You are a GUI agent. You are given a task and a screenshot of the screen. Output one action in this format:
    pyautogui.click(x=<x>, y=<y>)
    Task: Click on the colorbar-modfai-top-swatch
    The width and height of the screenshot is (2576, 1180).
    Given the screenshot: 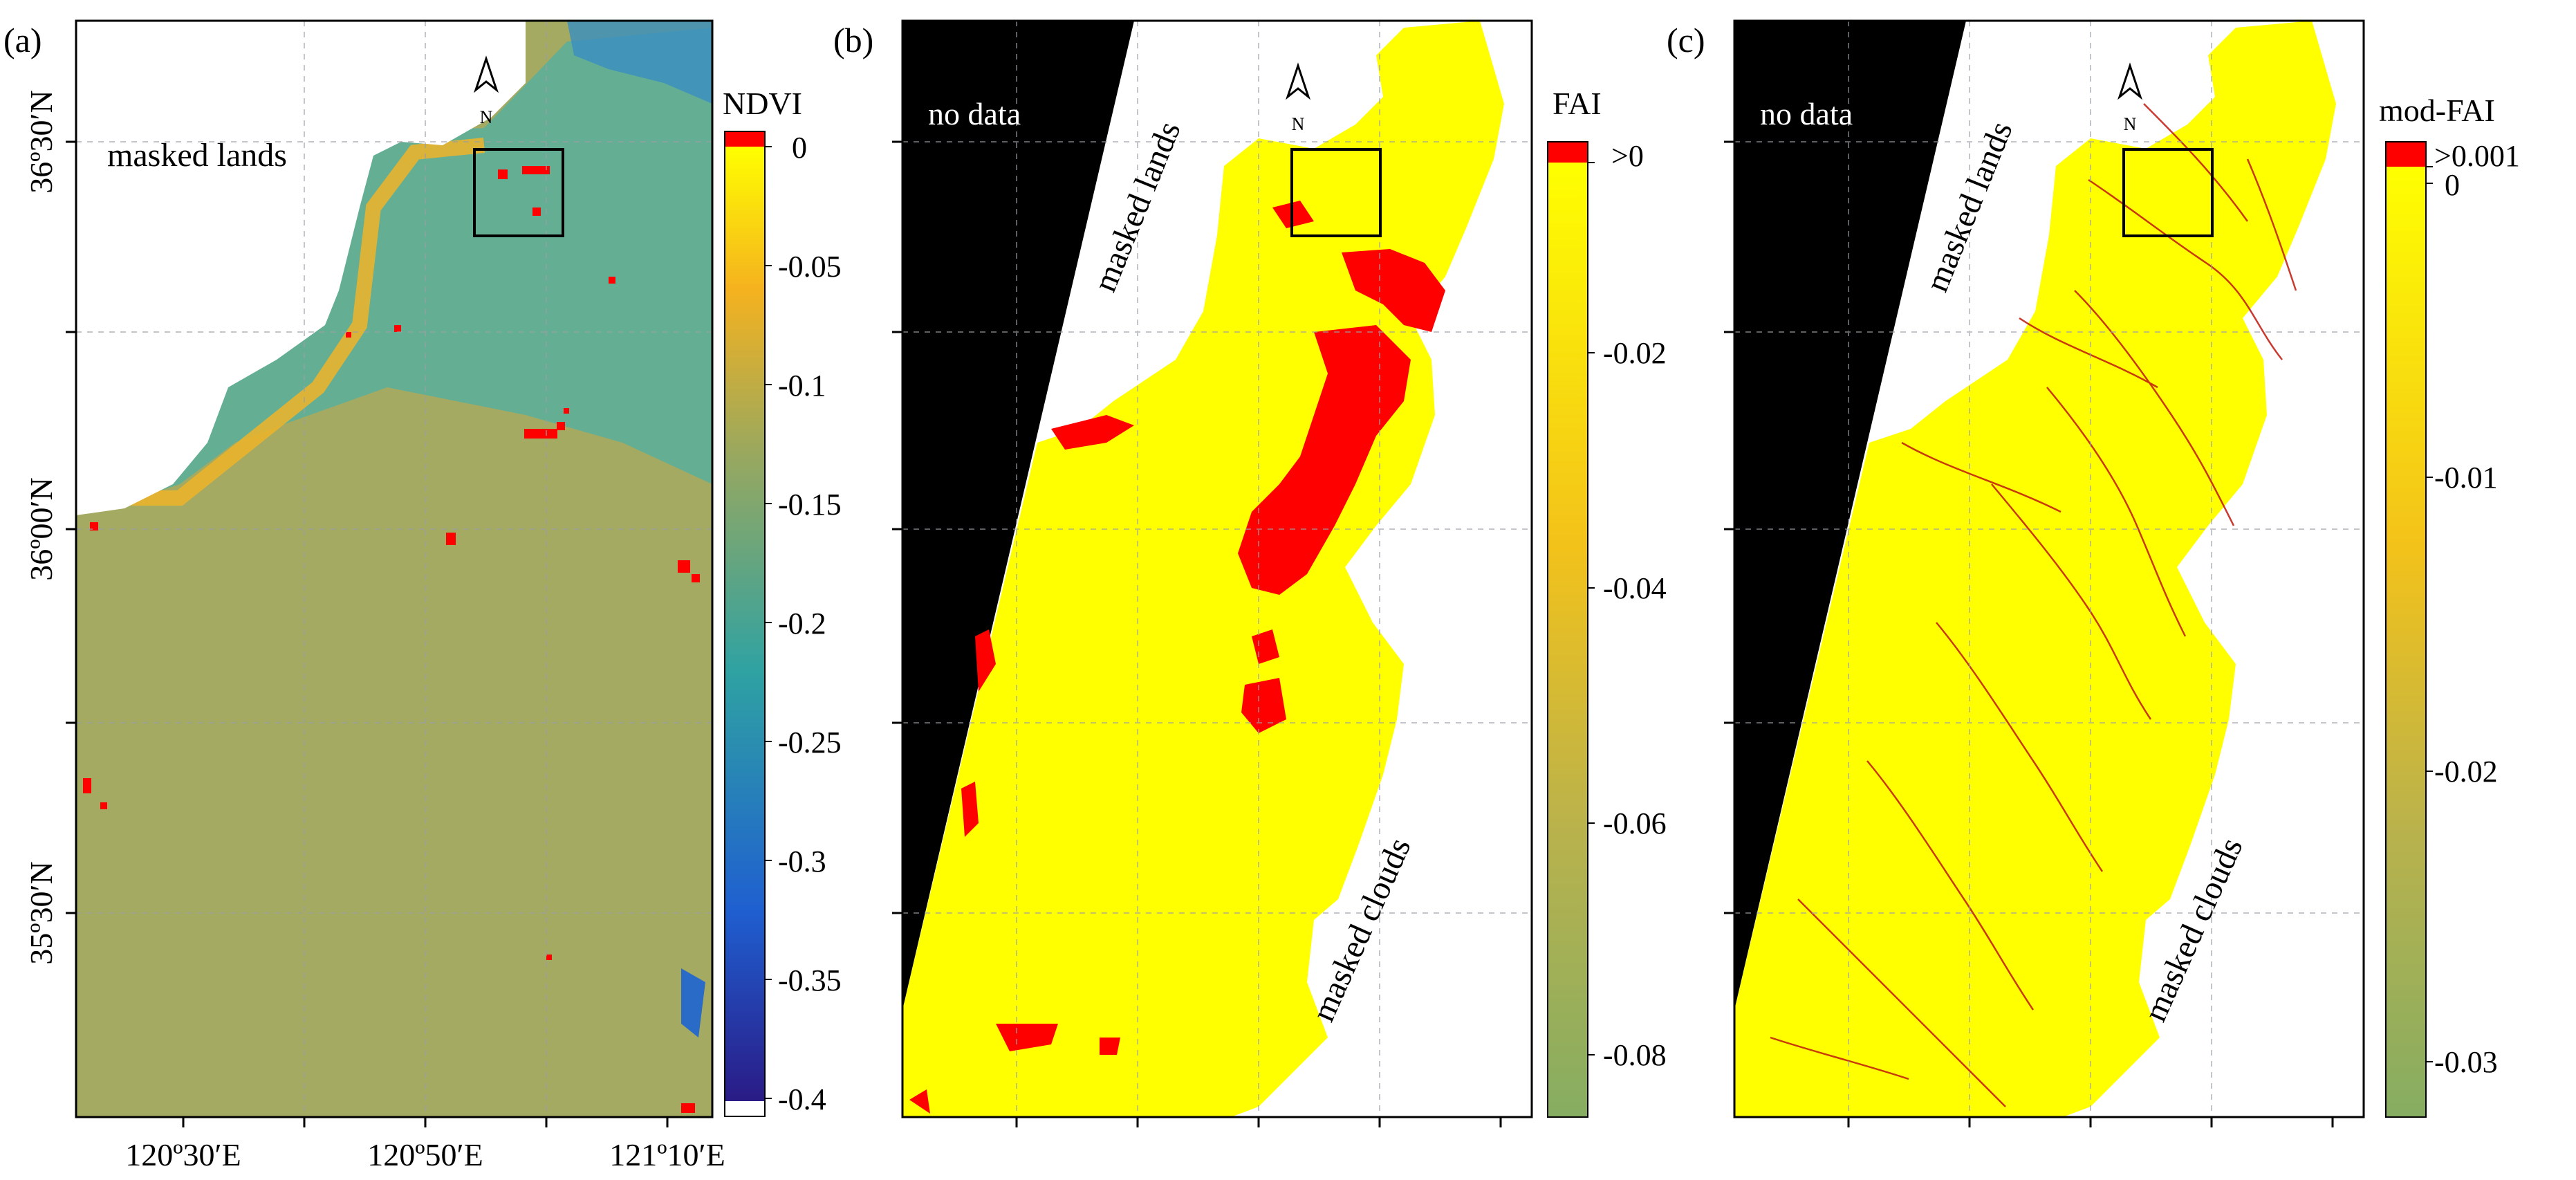 What is the action you would take?
    pyautogui.click(x=2406, y=154)
    